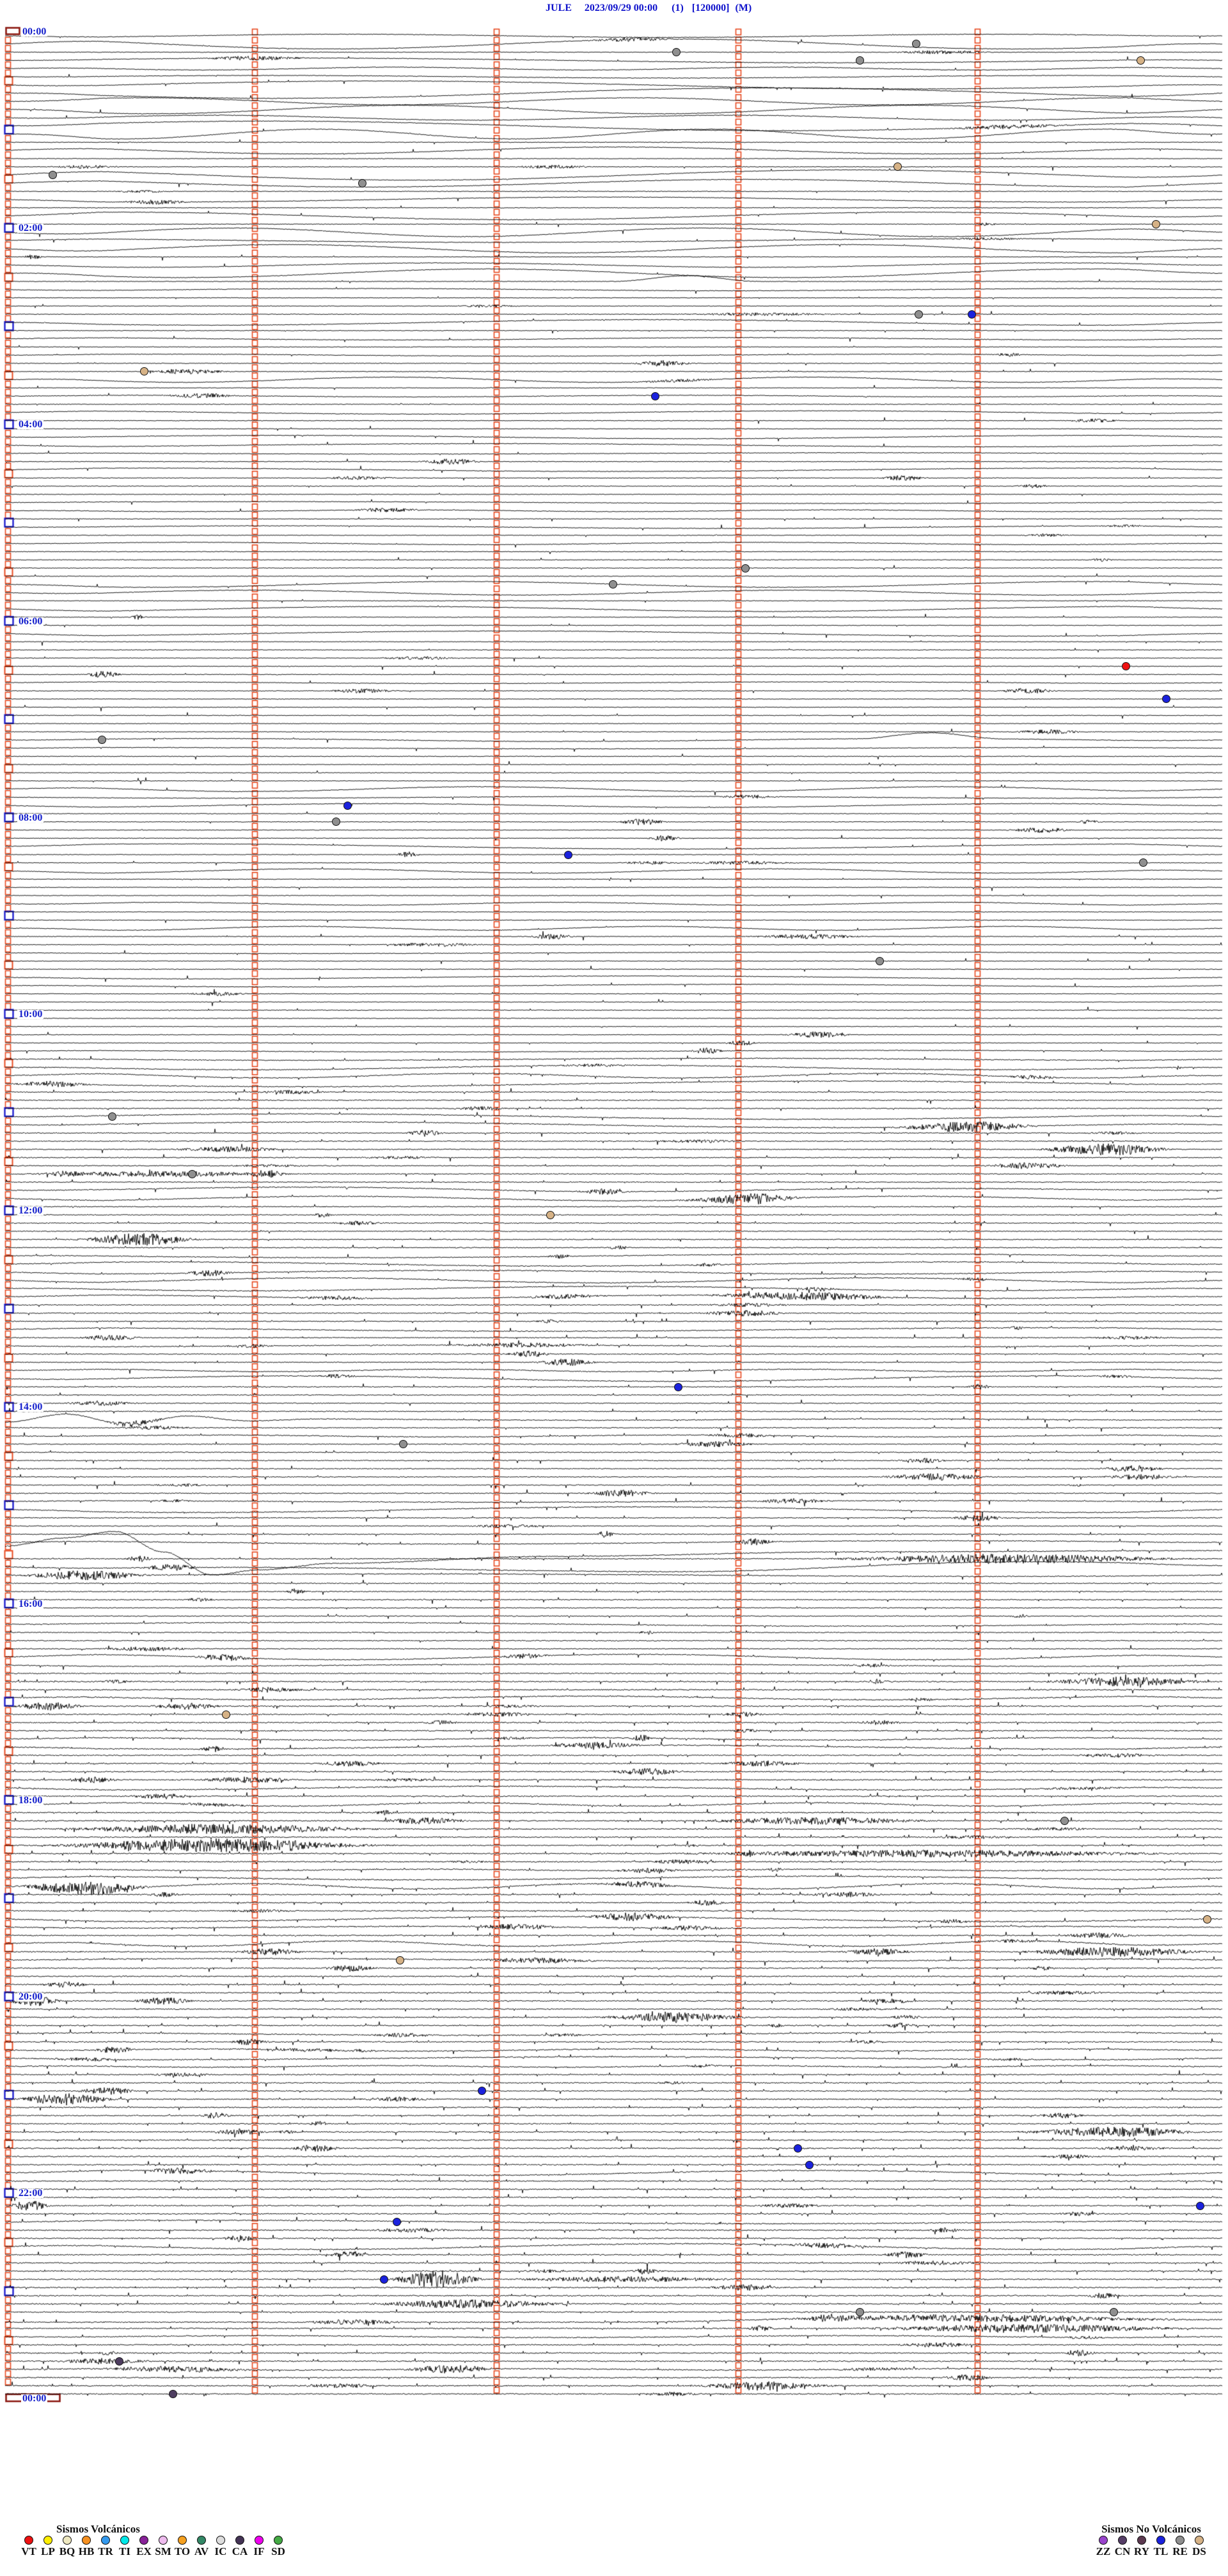 The image size is (1228, 2576). What do you see at coordinates (182, 2540) in the screenshot?
I see `legend-swatch-TO` at bounding box center [182, 2540].